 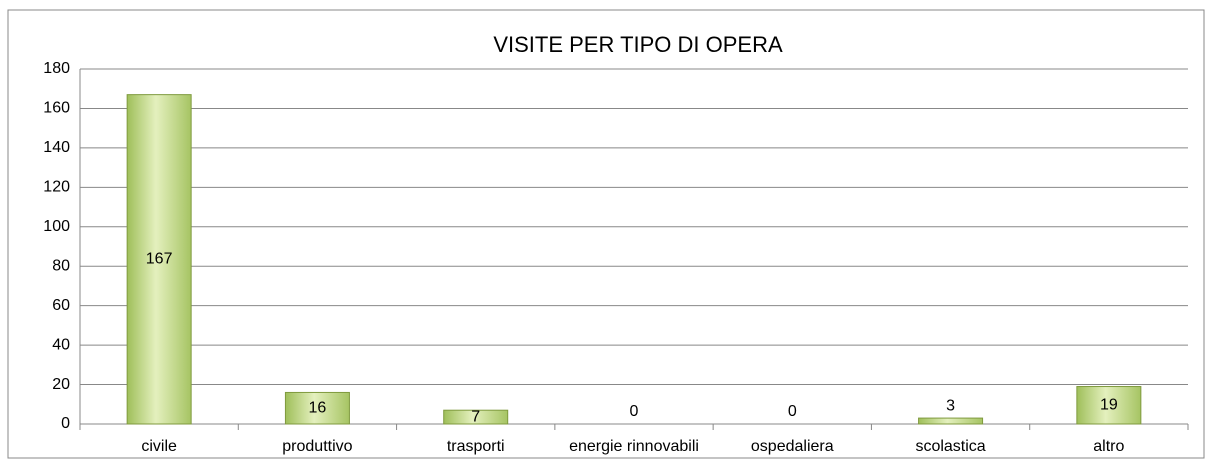 I want to click on data-label: 19, so click(x=1109, y=404).